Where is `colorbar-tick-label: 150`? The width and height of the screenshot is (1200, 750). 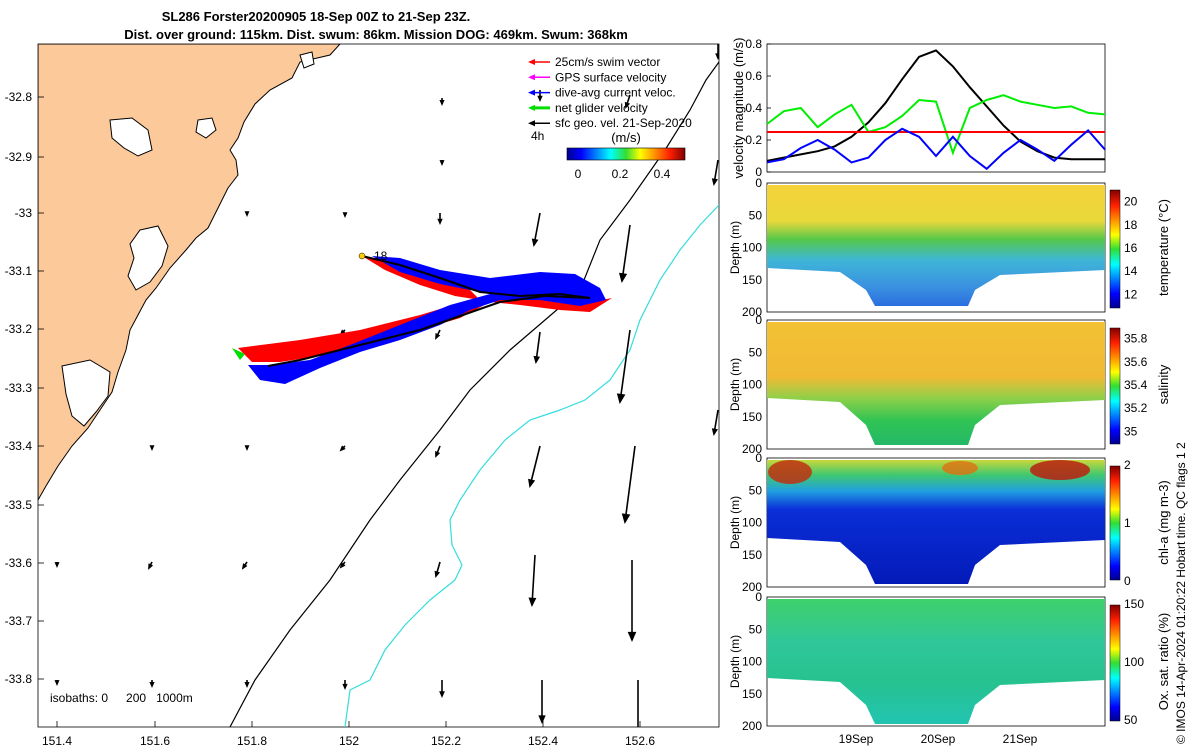
colorbar-tick-label: 150 is located at coordinates (1134, 604).